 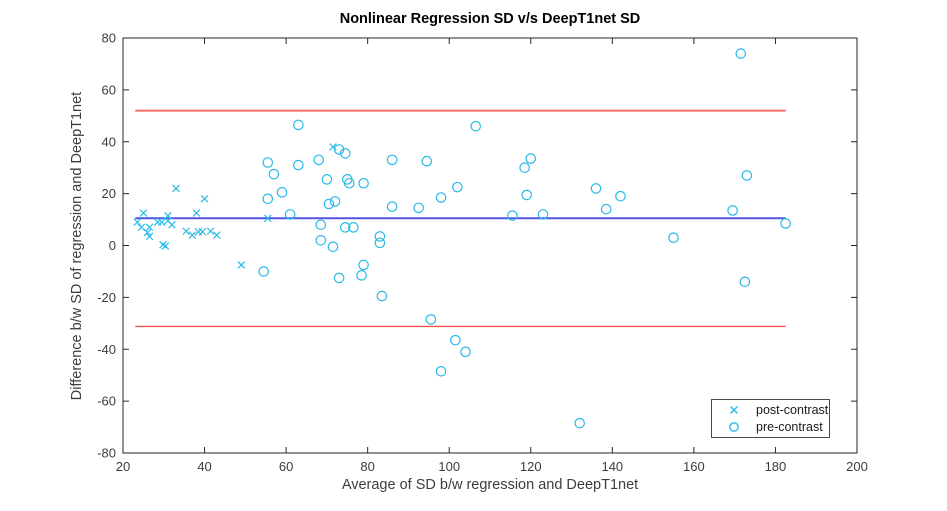 I want to click on y-tick-label: 40, so click(x=109, y=141).